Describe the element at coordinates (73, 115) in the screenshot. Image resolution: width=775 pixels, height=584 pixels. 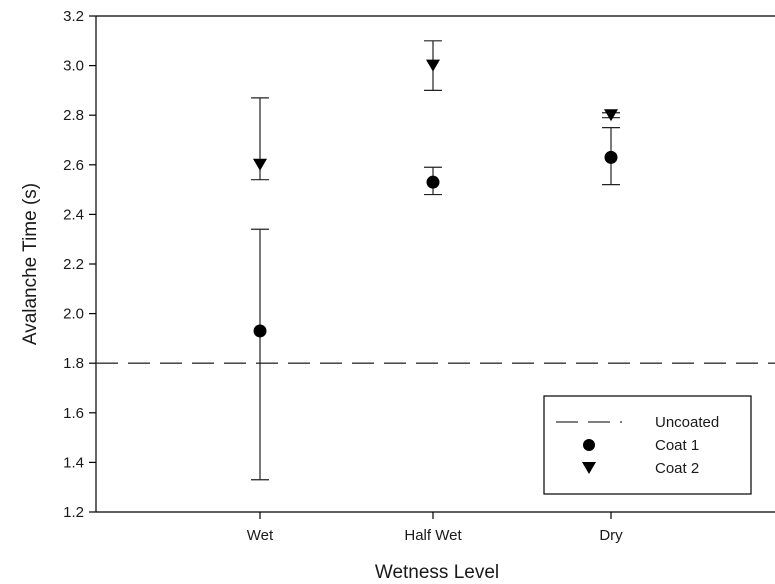
I see `y-tick-label: 2.8` at that location.